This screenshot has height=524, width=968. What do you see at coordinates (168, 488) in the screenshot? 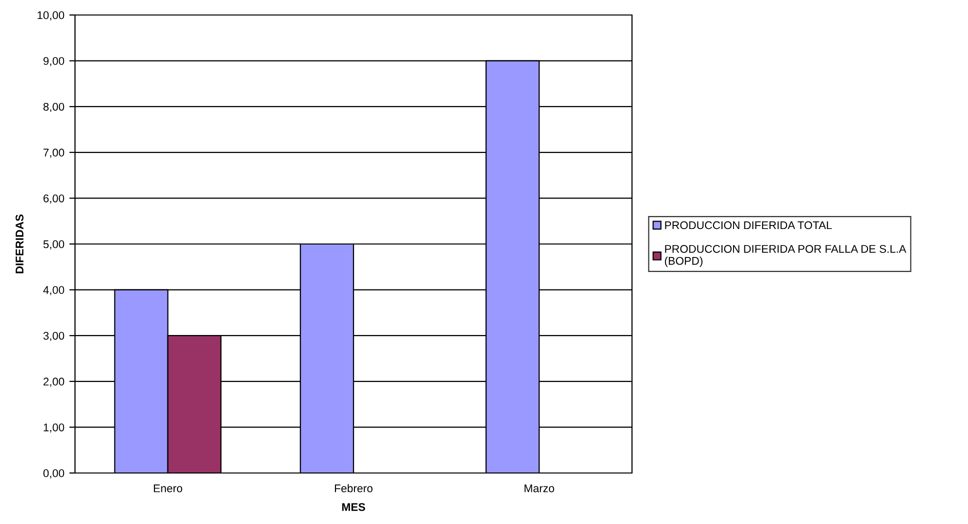
I see `x-tick-label: Enero` at bounding box center [168, 488].